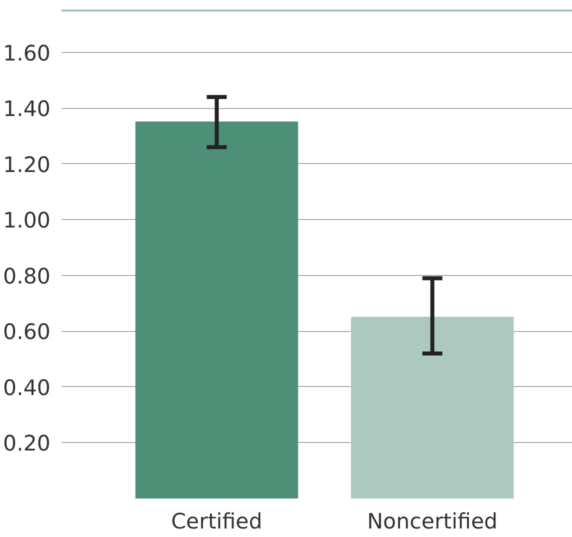 The image size is (572, 537). I want to click on y-tick-label: 1.40, so click(27, 109).